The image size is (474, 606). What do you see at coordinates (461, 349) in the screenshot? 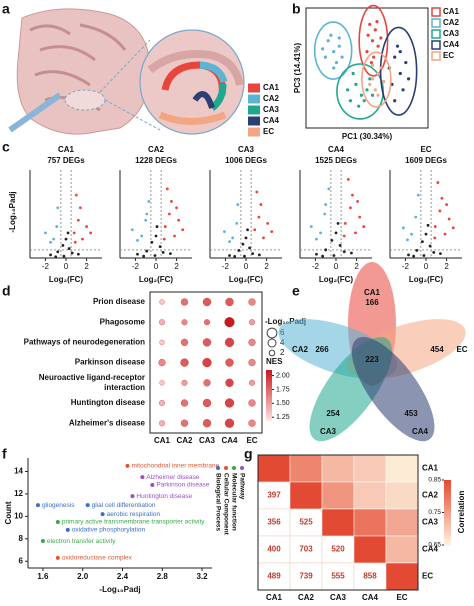
I see `set-label: EC` at bounding box center [461, 349].